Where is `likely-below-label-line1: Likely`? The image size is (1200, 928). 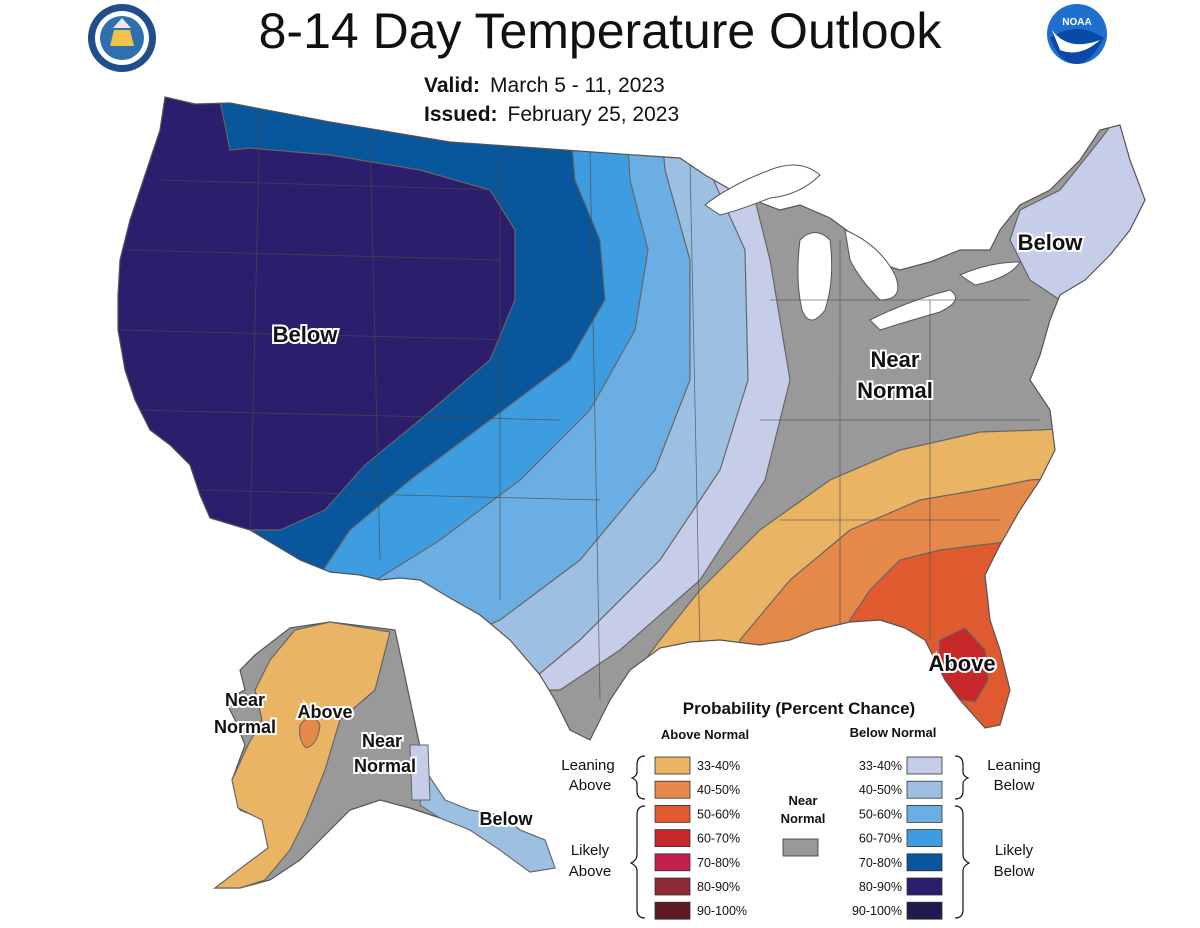
likely-below-label-line1: Likely is located at coordinates (1014, 850).